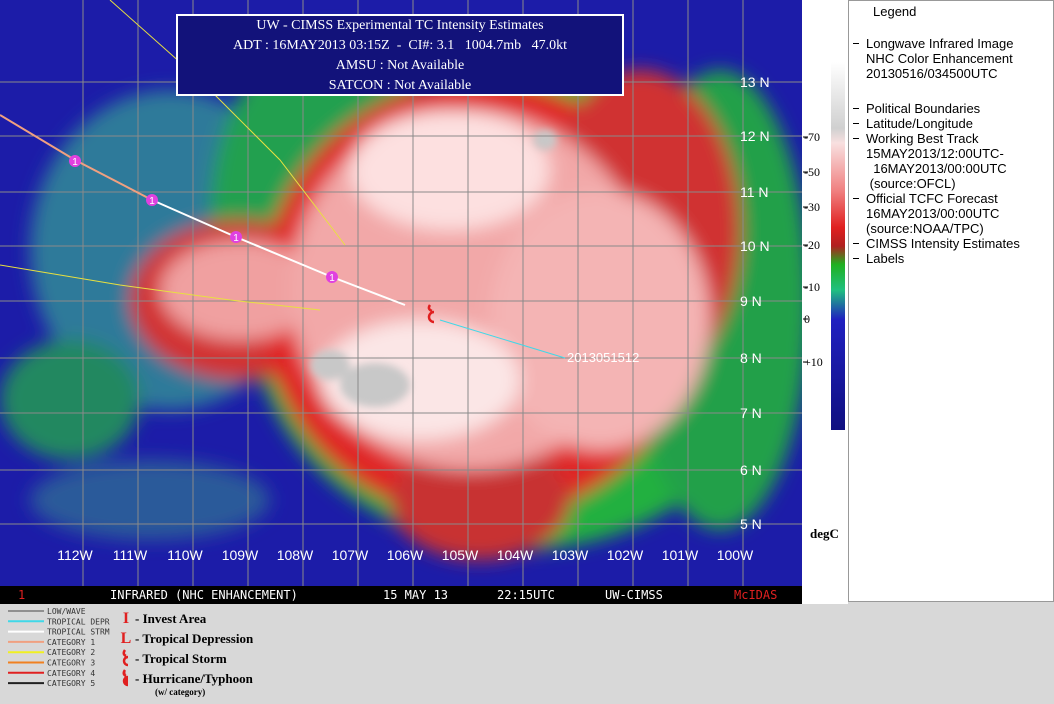 This screenshot has height=704, width=1054. I want to click on scale-label: -20, so click(812, 245).